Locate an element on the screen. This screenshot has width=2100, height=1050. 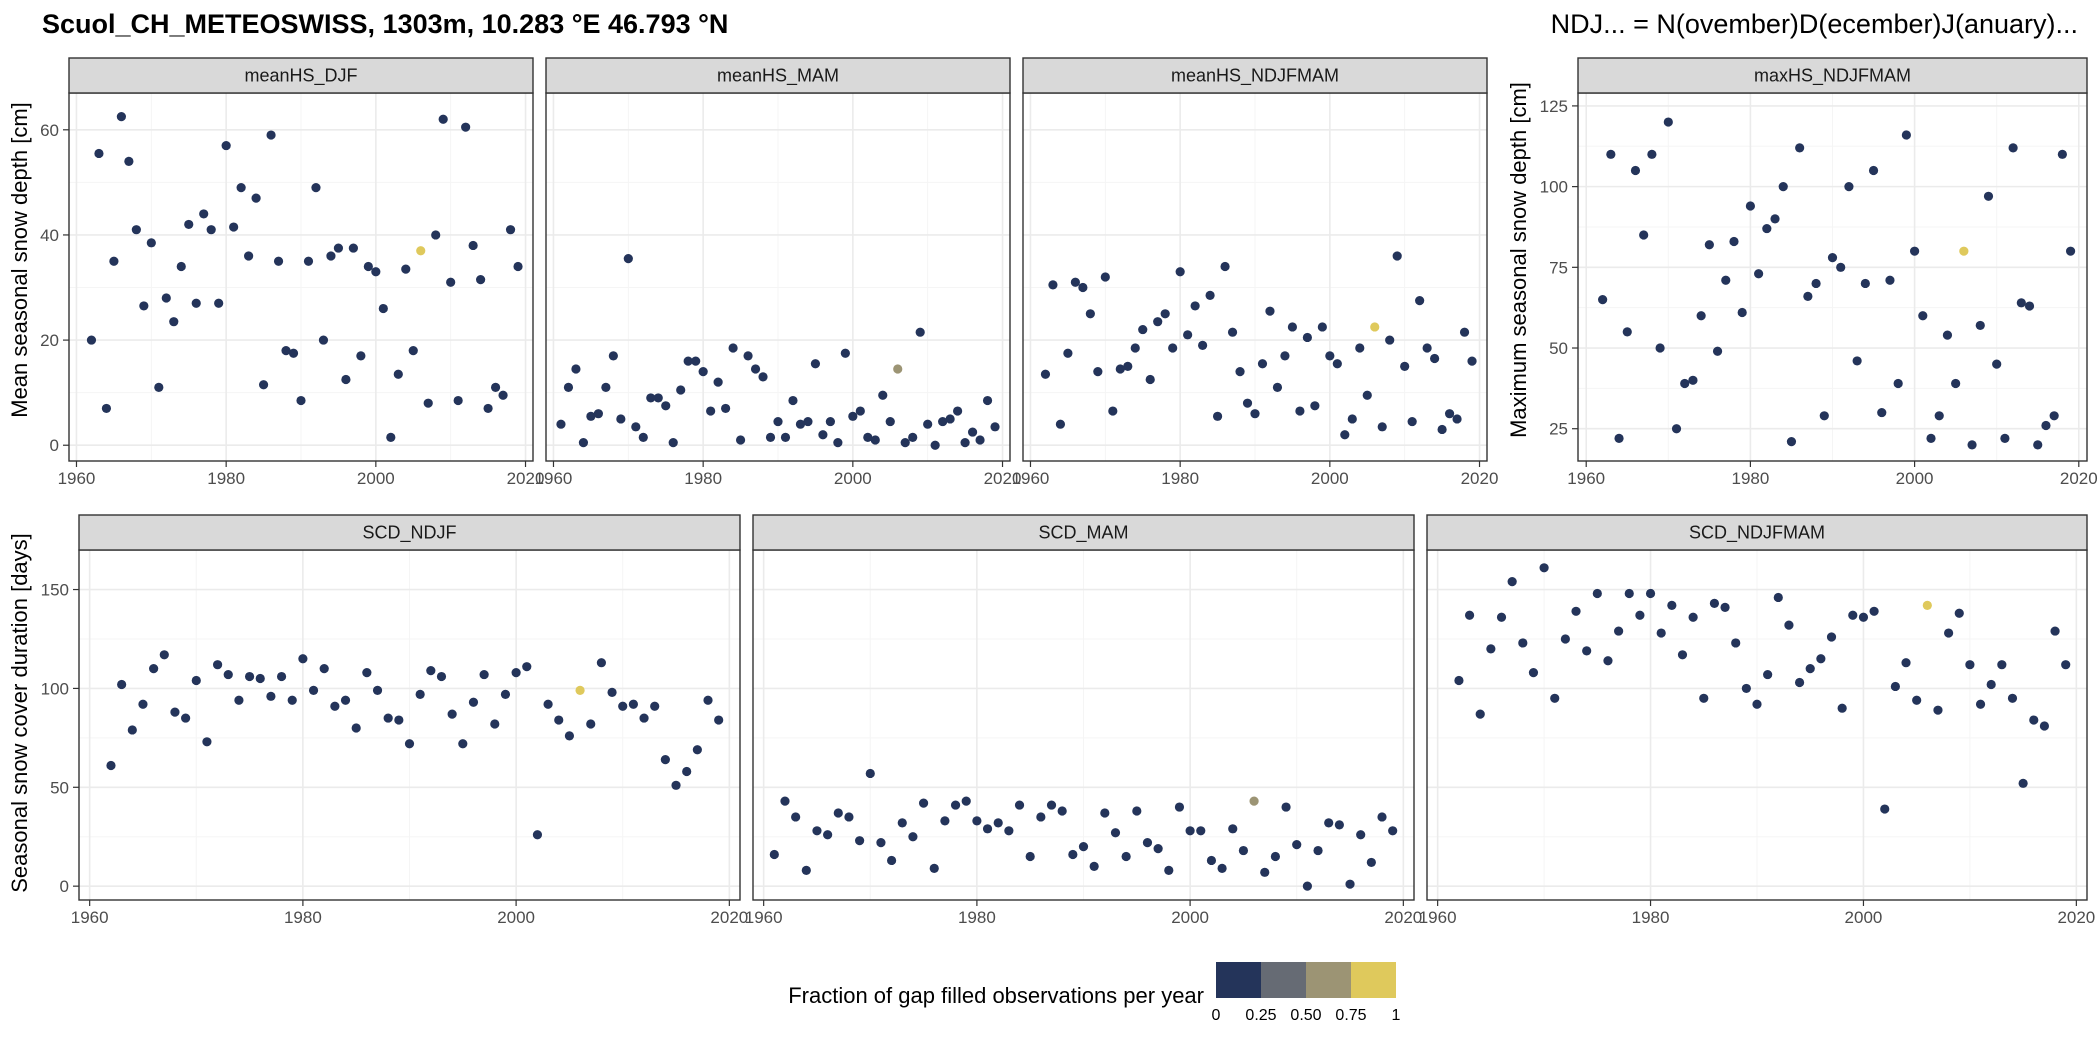
facet-strip-label: SCD_NDJFMAM is located at coordinates (1757, 533).